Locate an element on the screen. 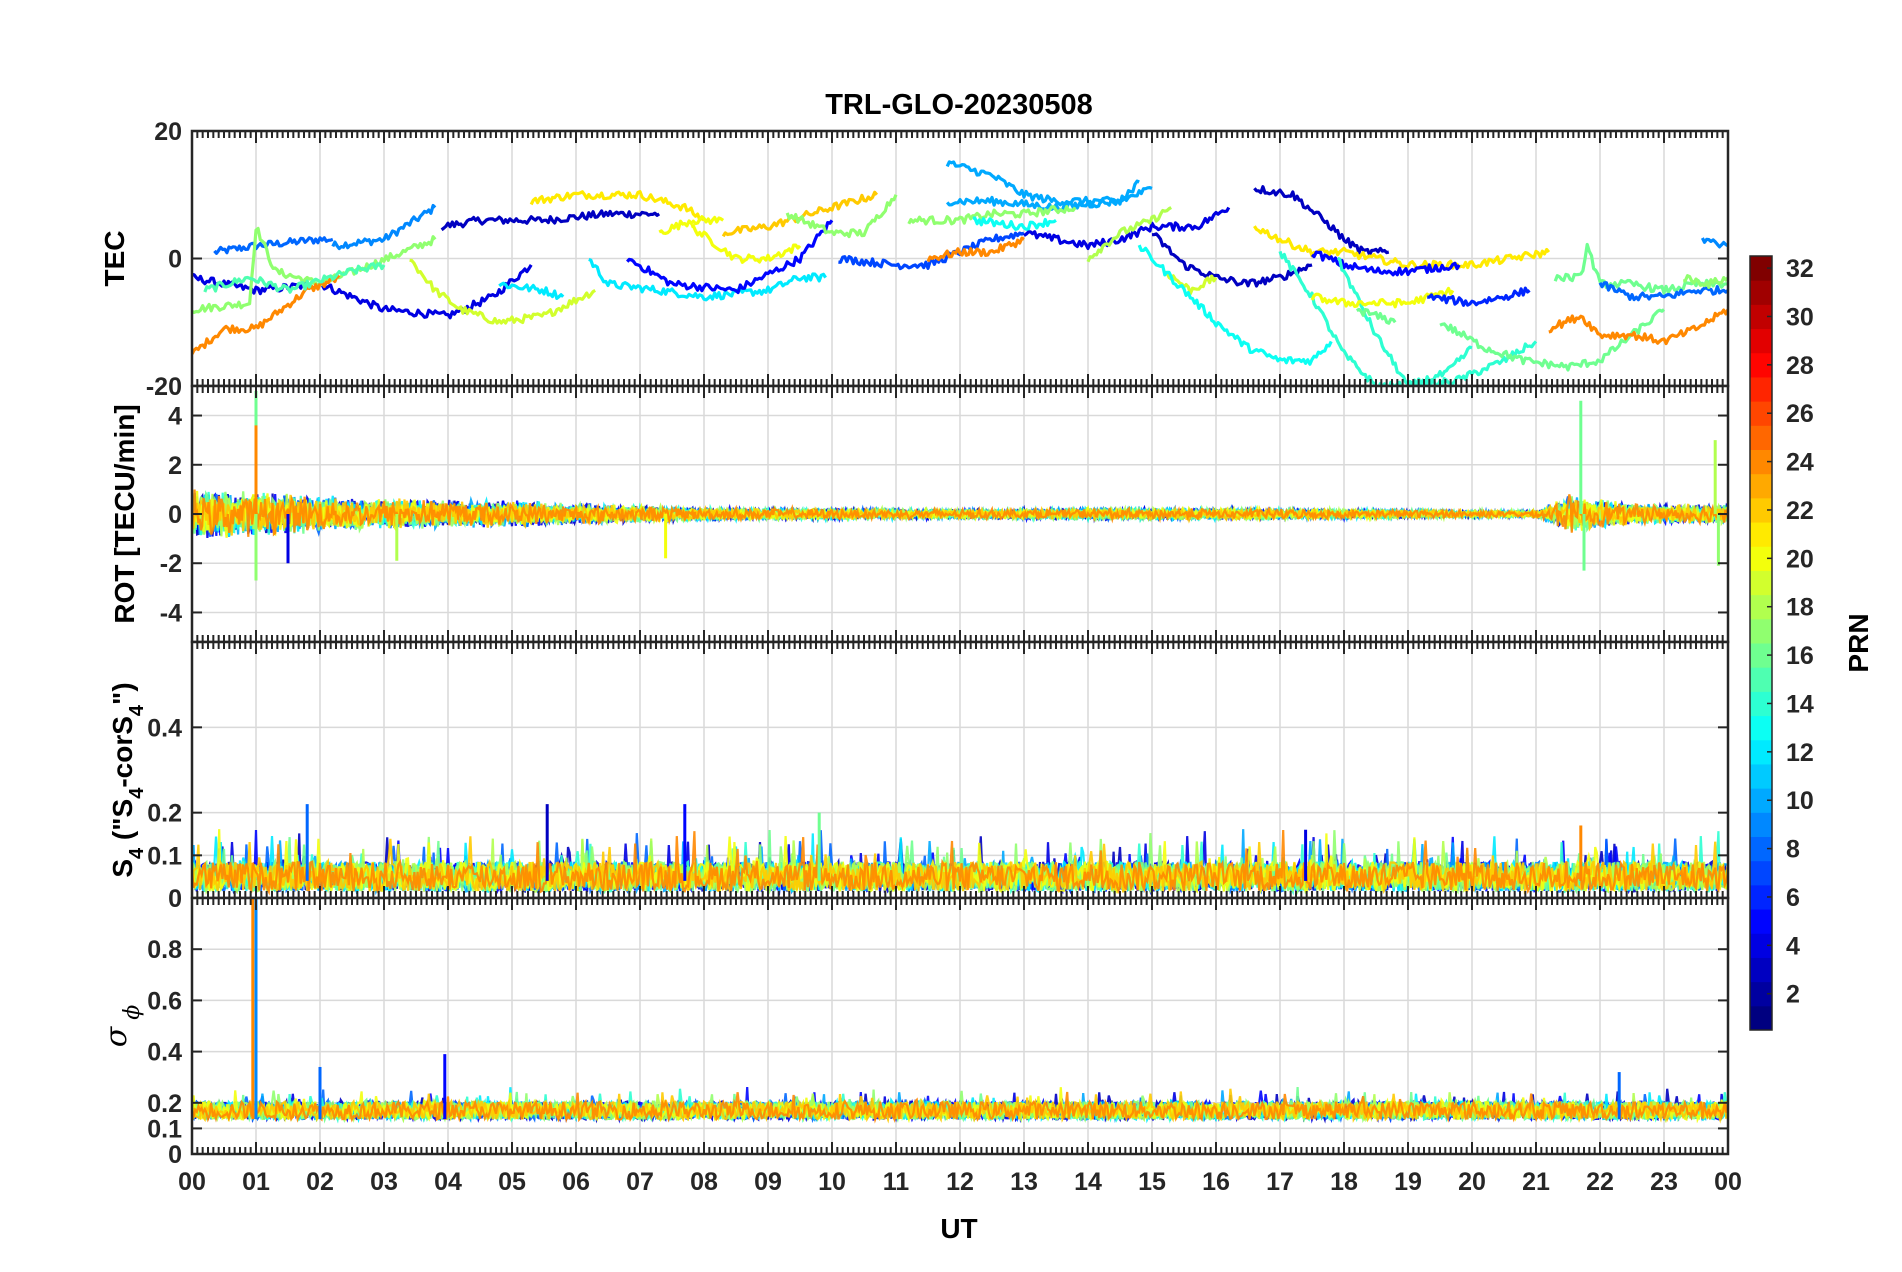  x-tick-label: 13 is located at coordinates (1024, 1182).